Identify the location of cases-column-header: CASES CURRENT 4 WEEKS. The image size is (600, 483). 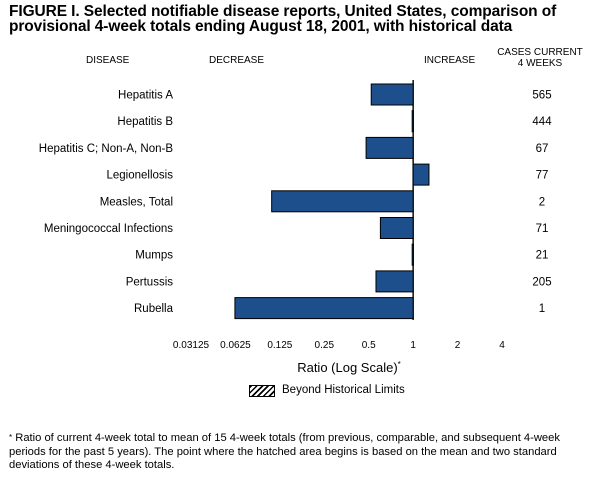
(540, 58).